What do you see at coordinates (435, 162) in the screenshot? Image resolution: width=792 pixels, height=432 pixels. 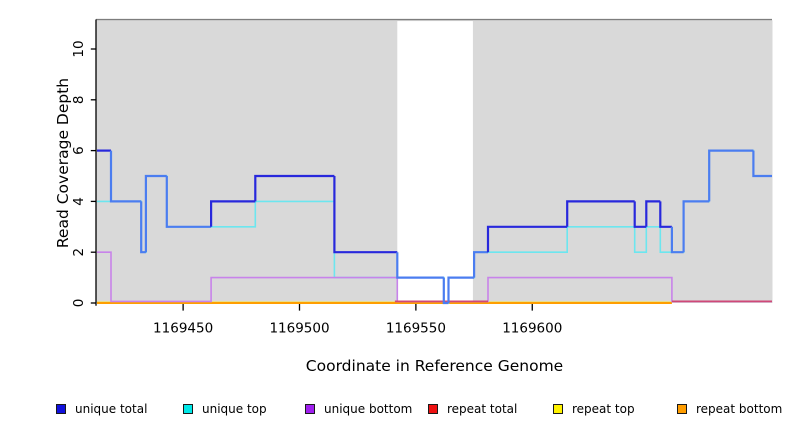 I see `uncovered-region` at bounding box center [435, 162].